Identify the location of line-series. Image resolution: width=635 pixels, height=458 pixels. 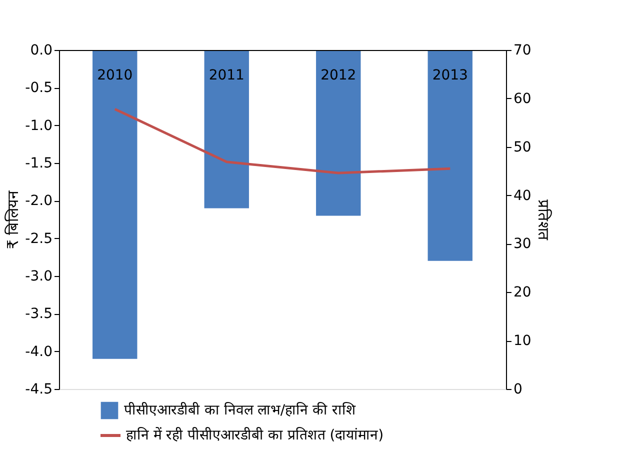
(283, 141).